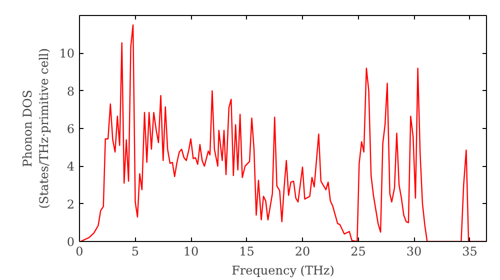  I want to click on x-tick-label: 5, so click(135, 251).